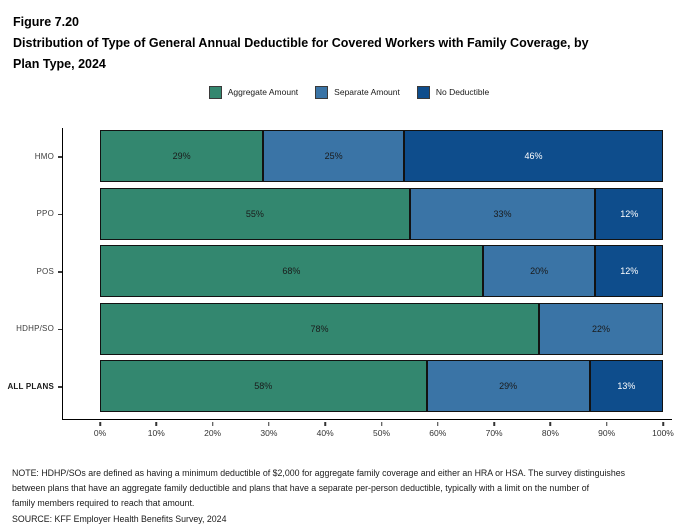 This screenshot has width=698, height=525. I want to click on bar-value-label: 13%, so click(626, 386).